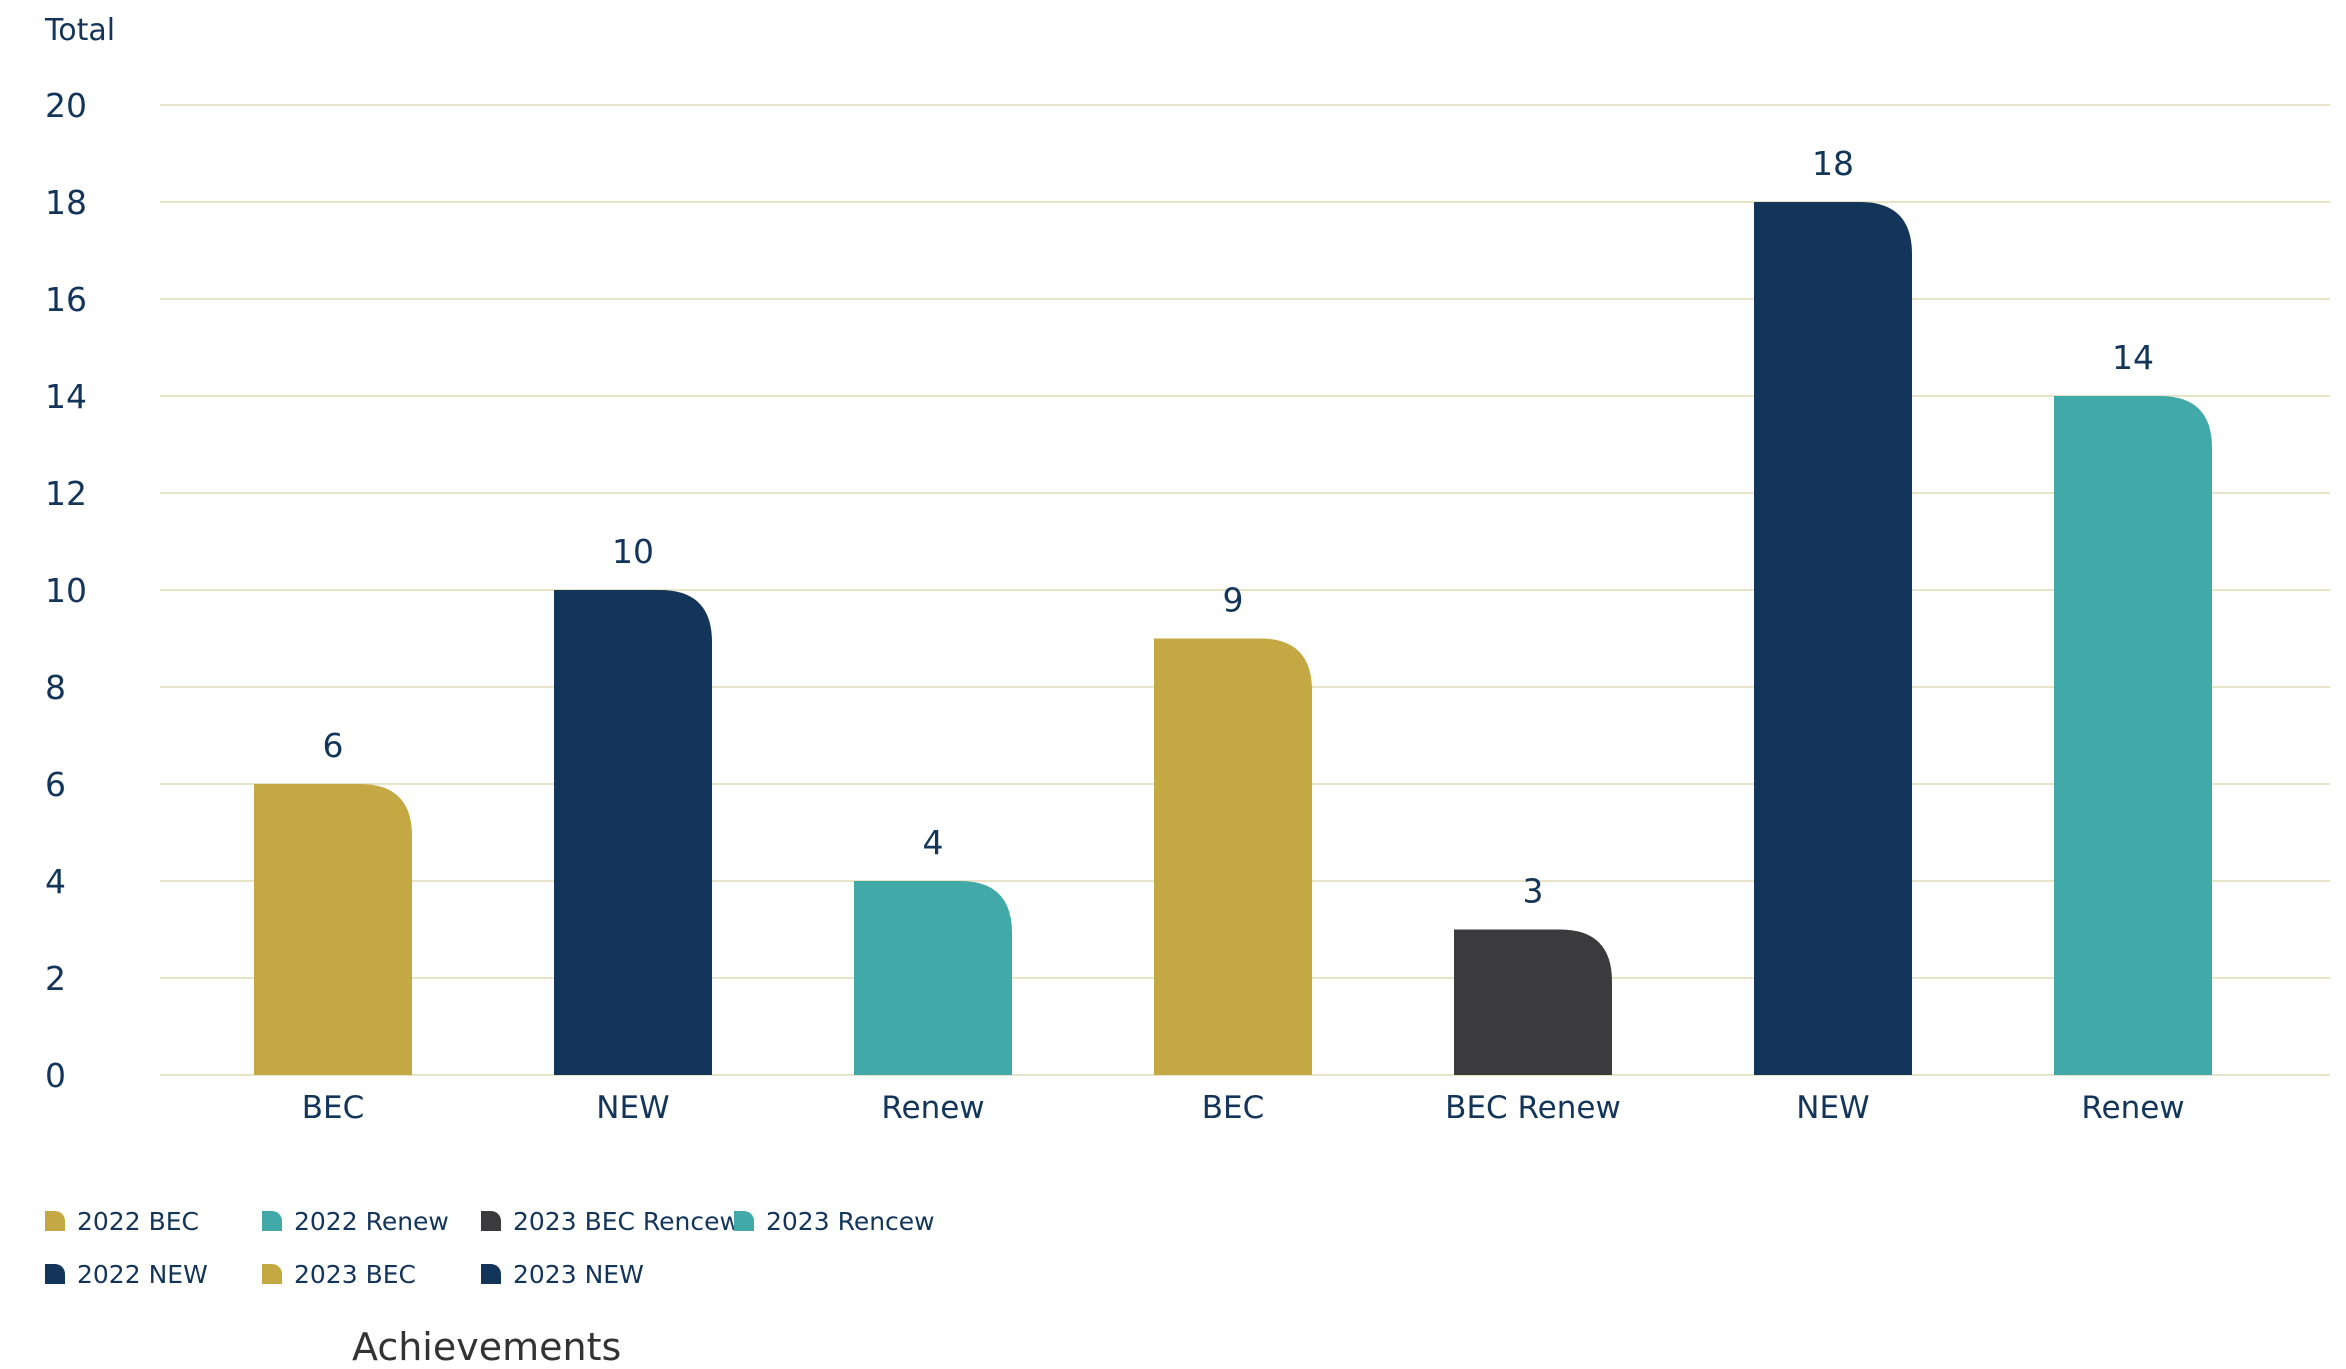 This screenshot has height=1369, width=2346. Describe the element at coordinates (138, 1221) in the screenshot. I see `legend-label: 2022 BEC` at that location.